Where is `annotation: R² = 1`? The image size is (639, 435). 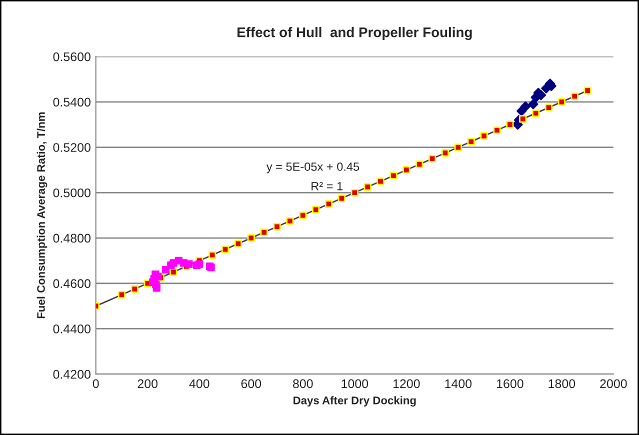
annotation: R² = 1 is located at coordinates (327, 186).